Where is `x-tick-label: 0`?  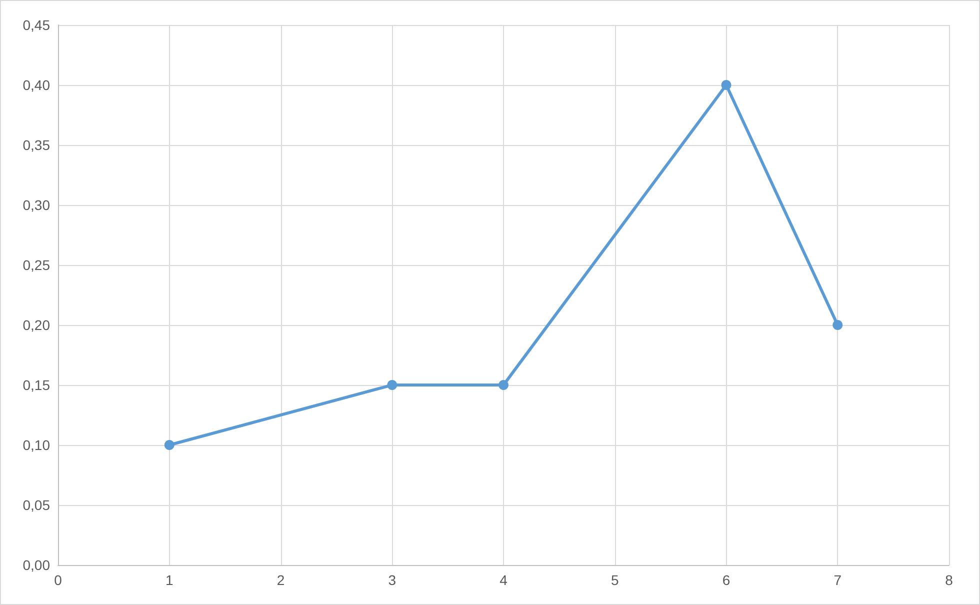
x-tick-label: 0 is located at coordinates (58, 580).